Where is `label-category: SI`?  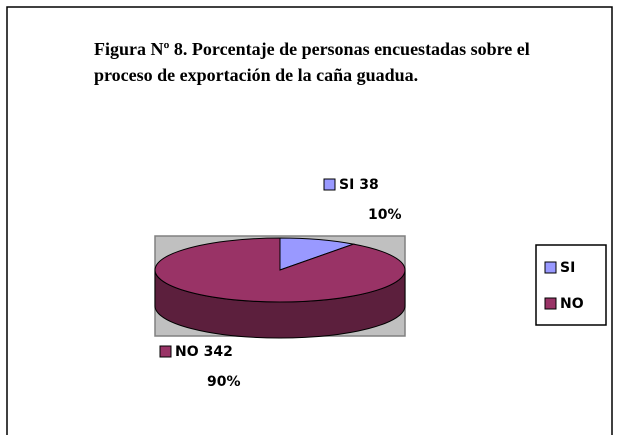
label-category: SI is located at coordinates (346, 185).